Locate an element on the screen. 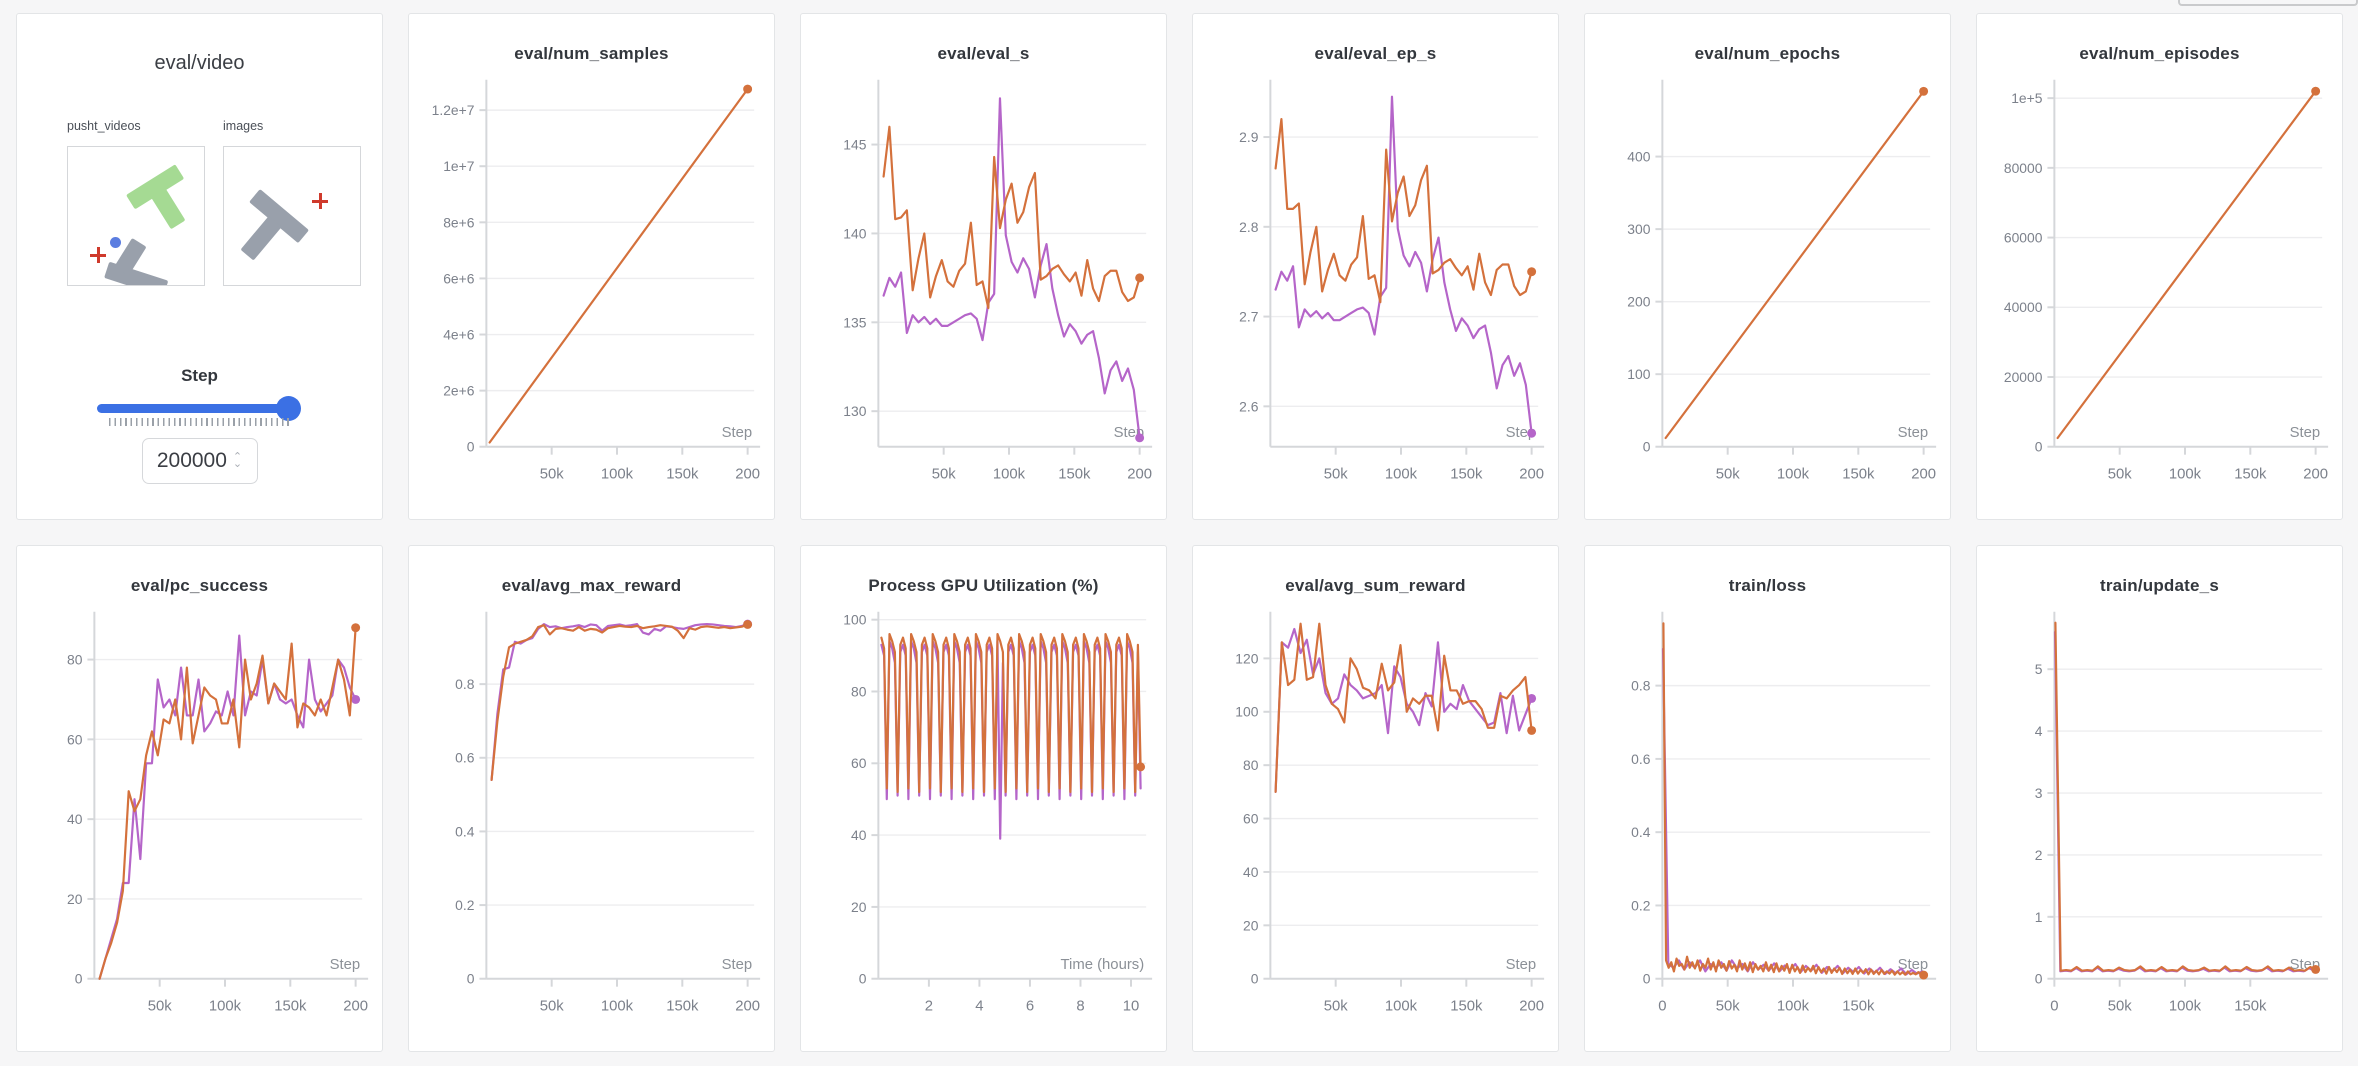  panel-edge-artifact is located at coordinates (2268, 3).